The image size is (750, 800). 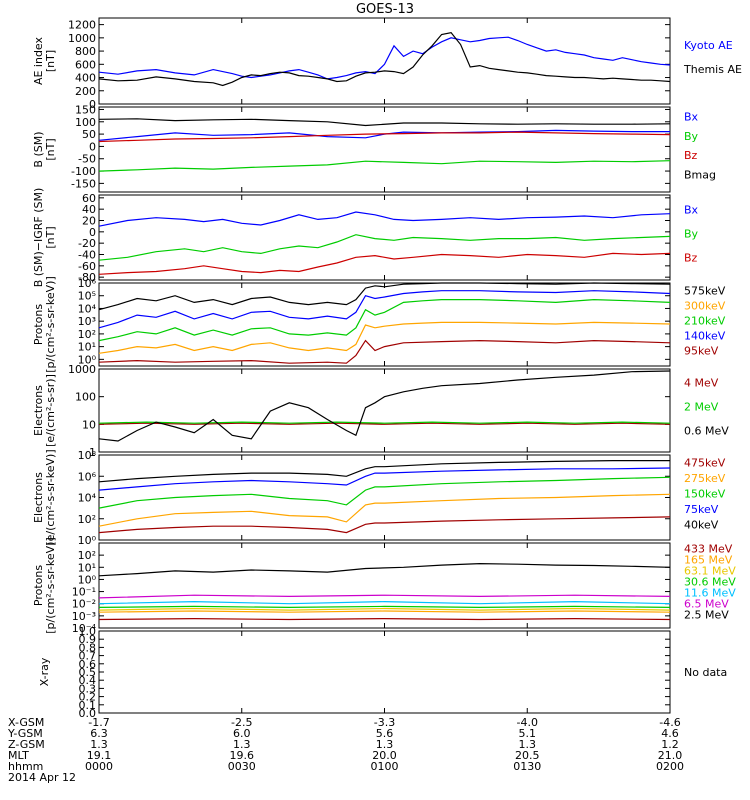 I want to click on x-row-value: 19.6, so click(x=242, y=755).